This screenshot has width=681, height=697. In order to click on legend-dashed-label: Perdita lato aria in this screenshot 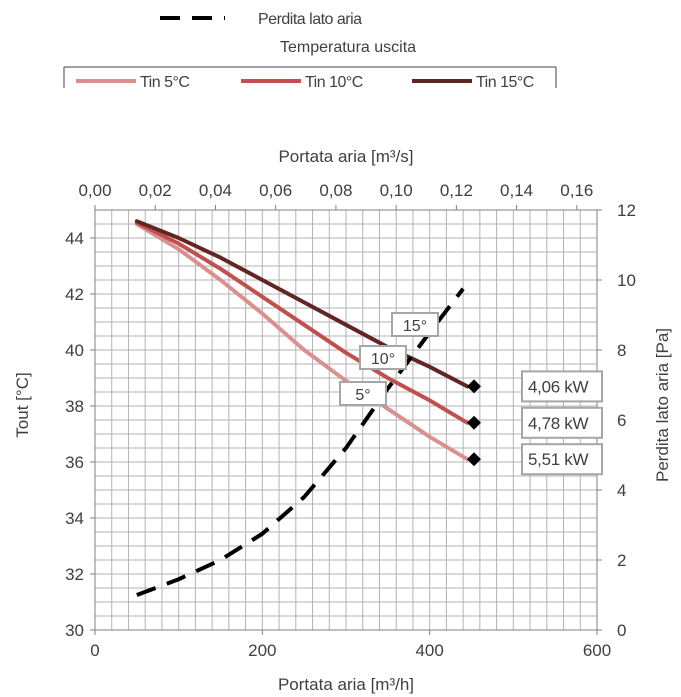, I will do `click(310, 19)`.